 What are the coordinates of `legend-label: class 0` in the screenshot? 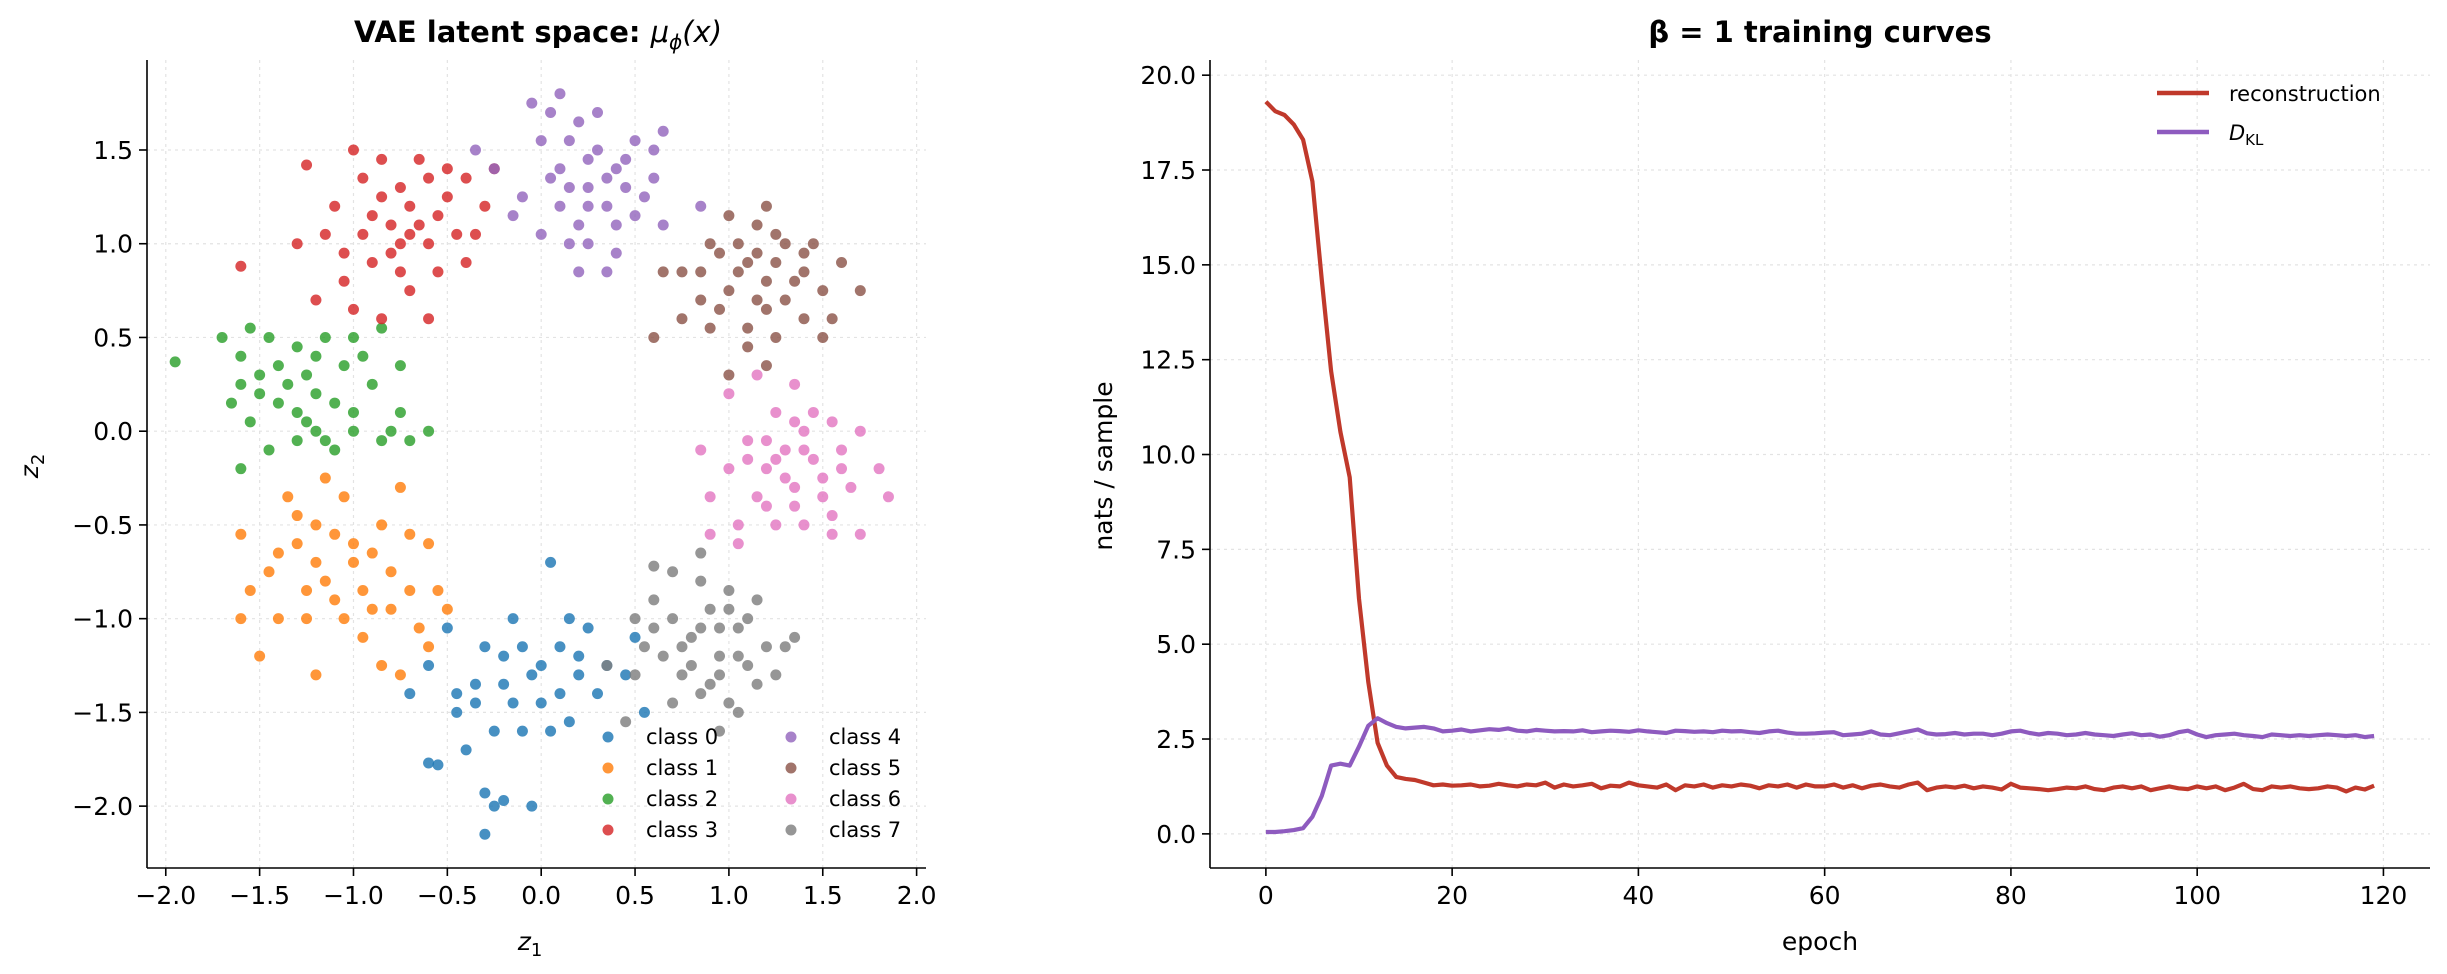 It's located at (682, 737).